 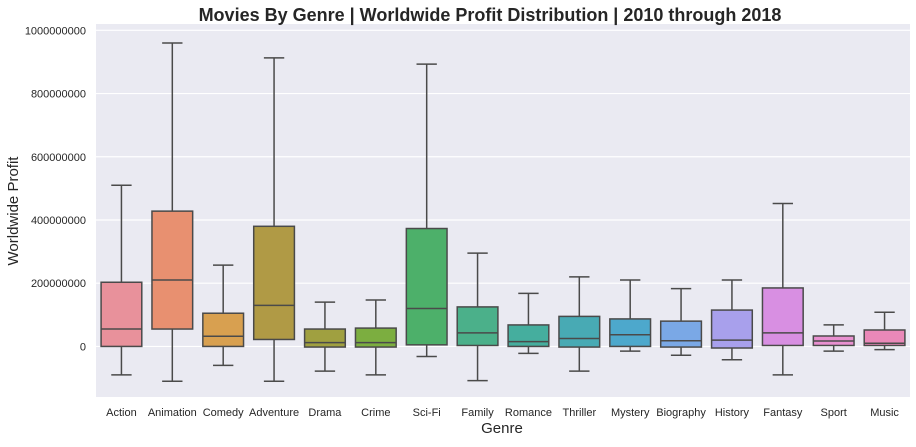 I want to click on x-tick-label: Crime, so click(x=375, y=413).